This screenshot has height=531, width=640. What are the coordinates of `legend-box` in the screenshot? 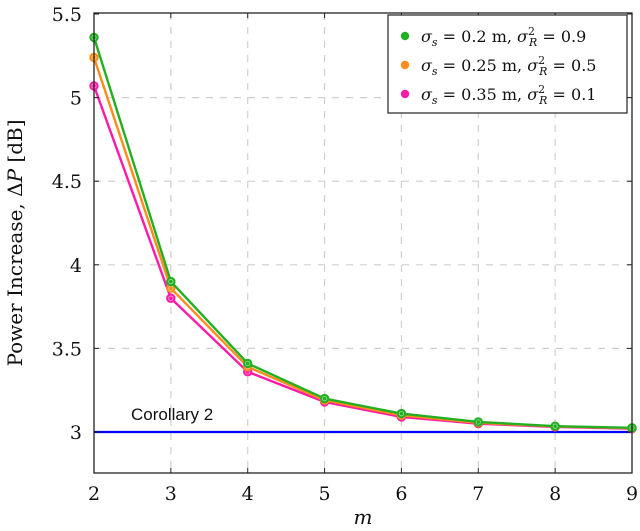 It's located at (507, 64).